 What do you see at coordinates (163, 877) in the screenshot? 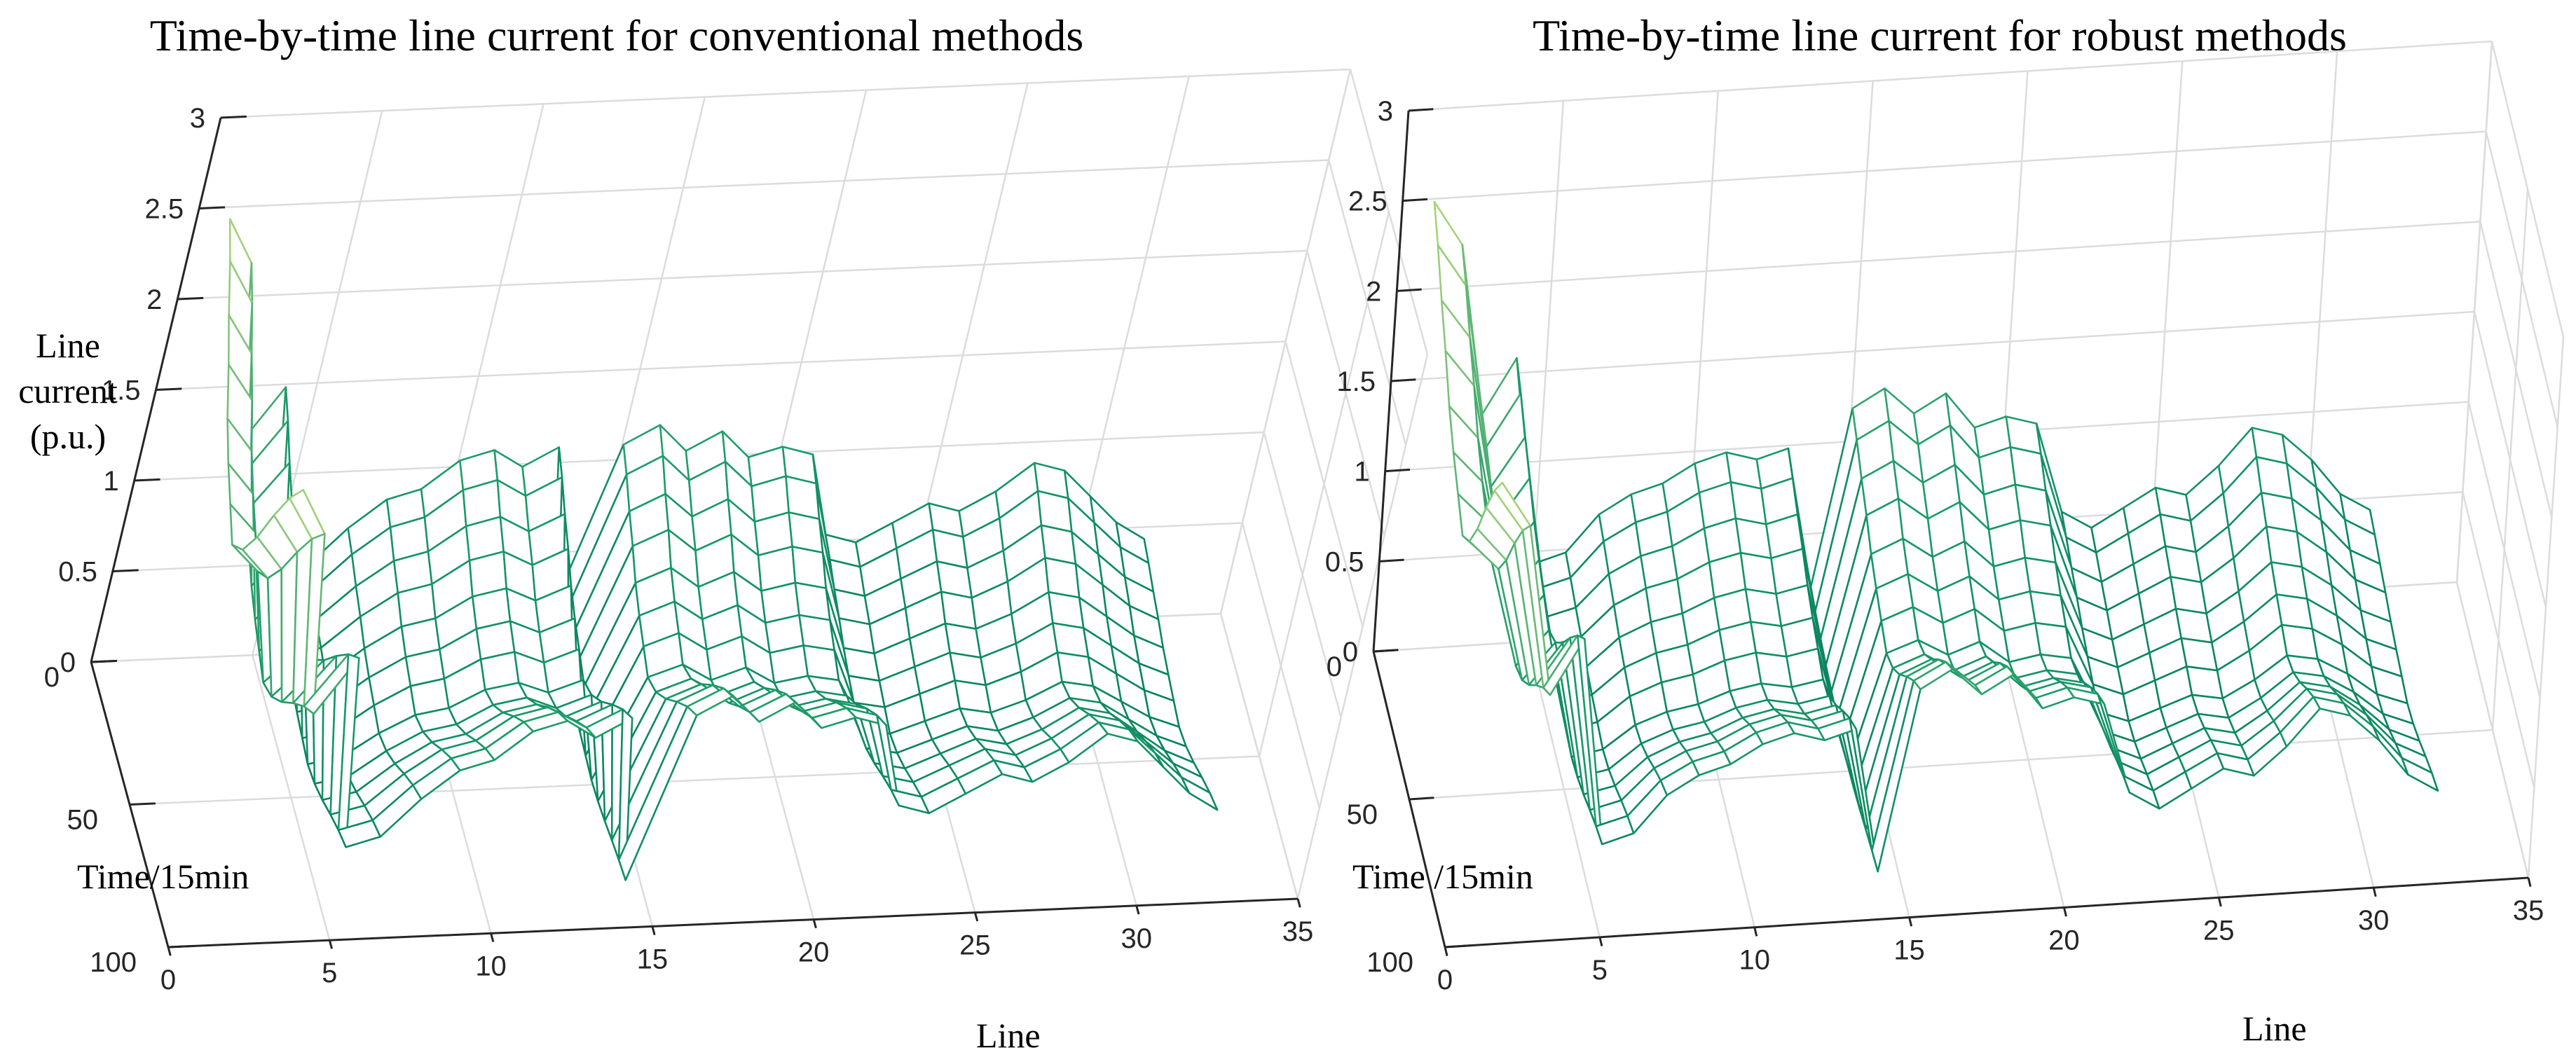
I see `y-axis-label: Time/15min` at bounding box center [163, 877].